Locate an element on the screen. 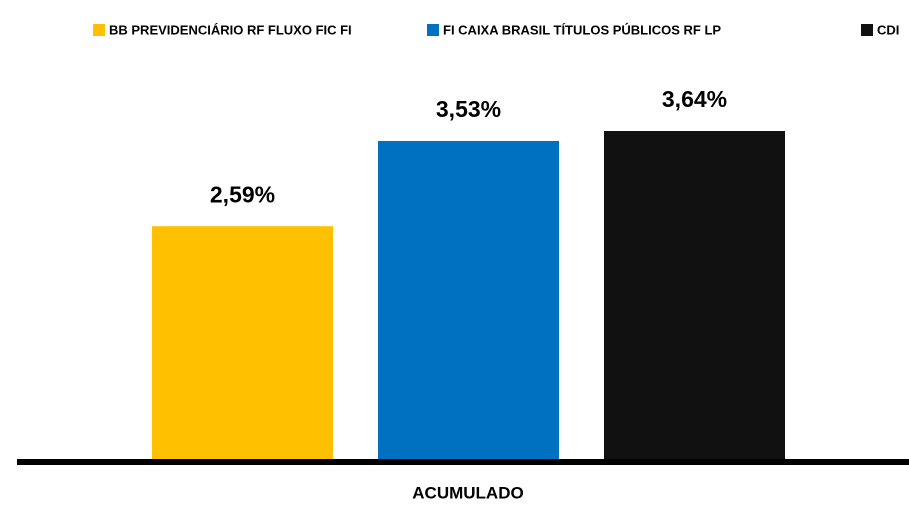 Image resolution: width=909 pixels, height=506 pixels. value-label: 3,64% is located at coordinates (694, 99).